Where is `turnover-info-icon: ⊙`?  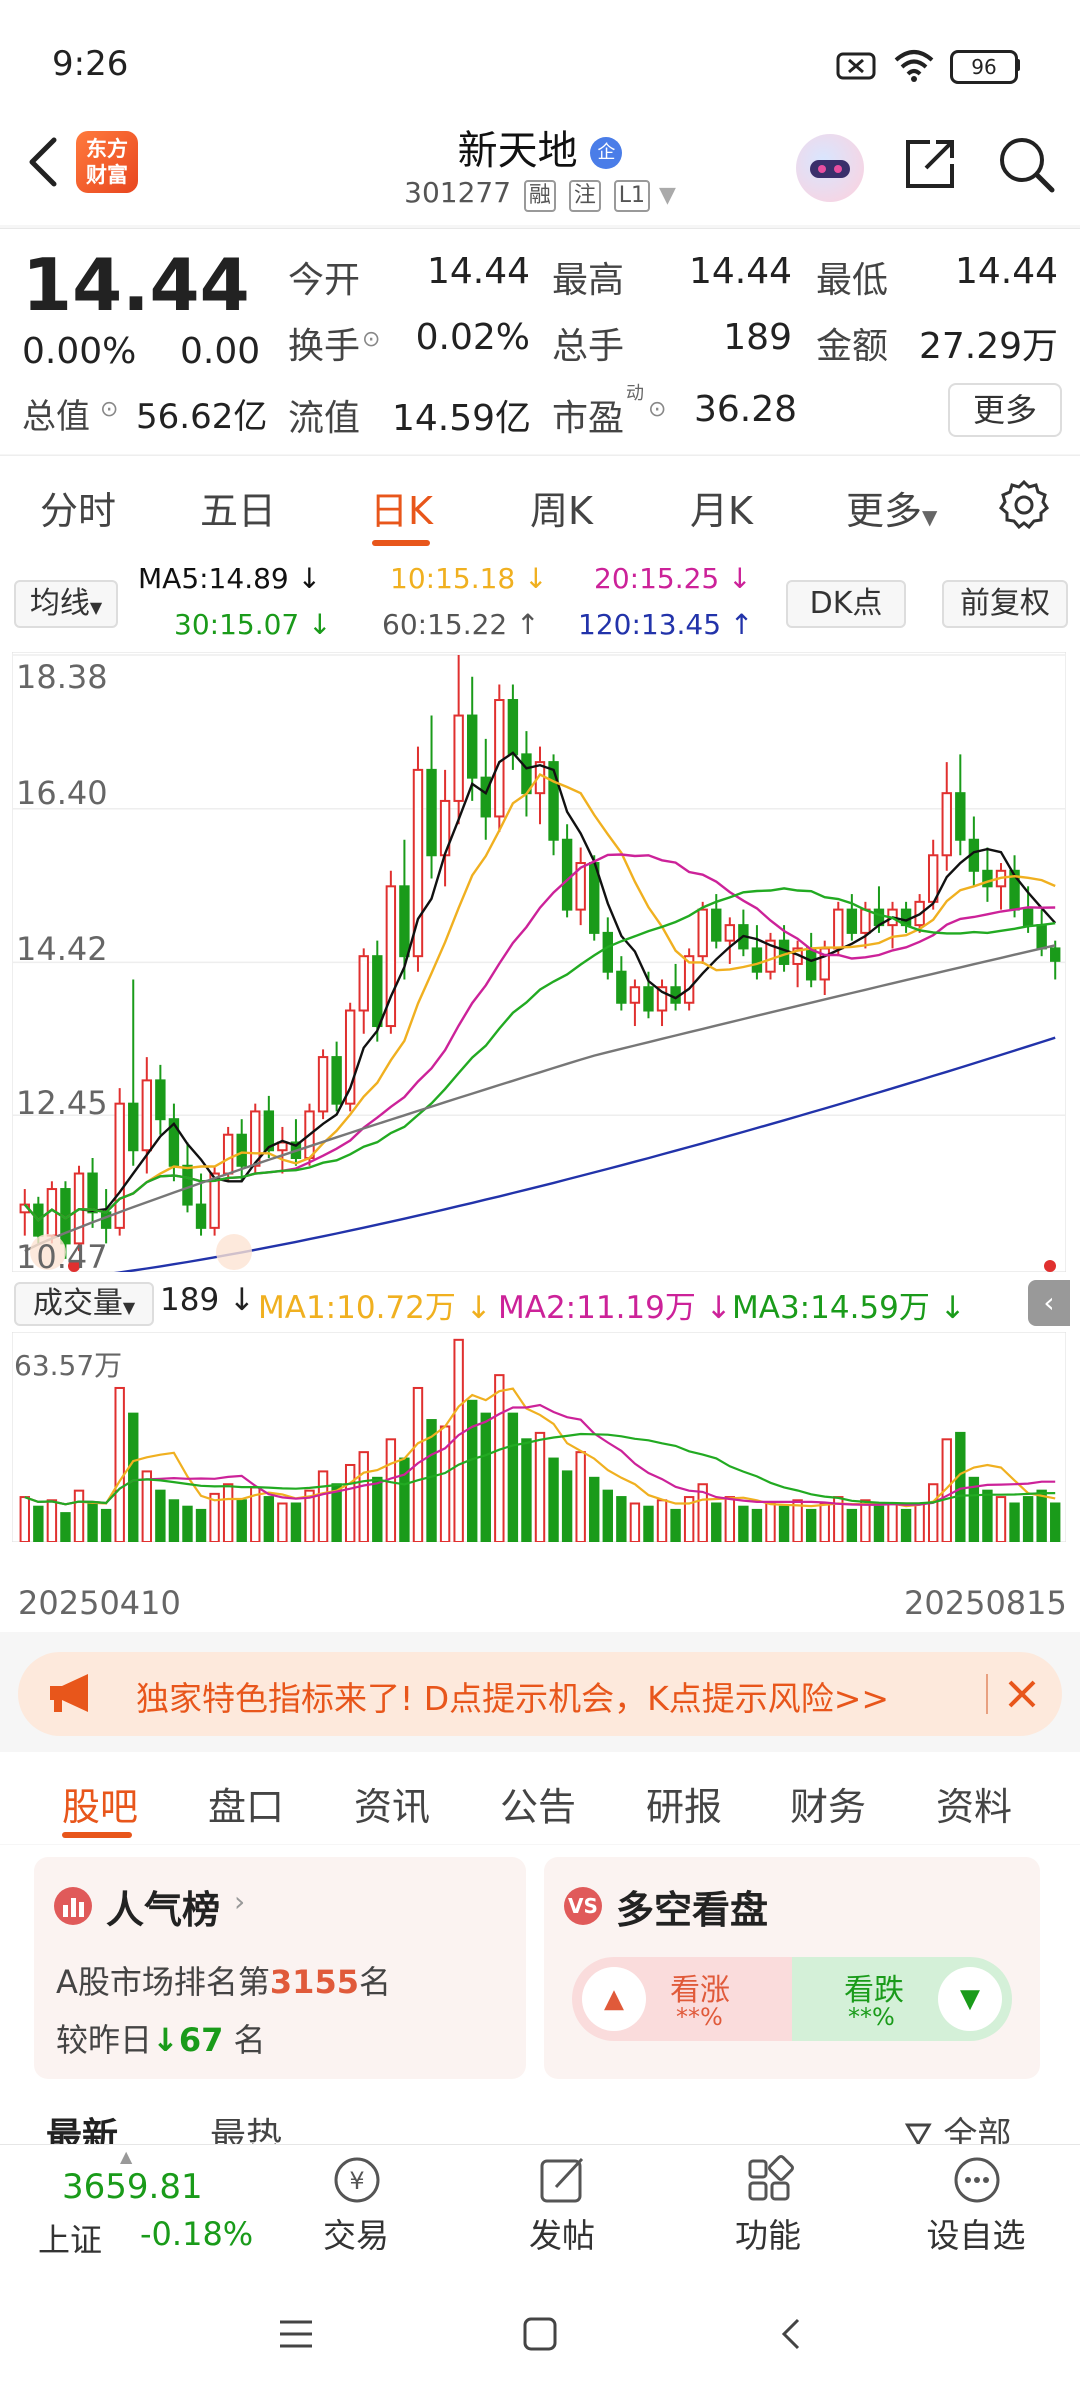 turnover-info-icon: ⊙ is located at coordinates (371, 339).